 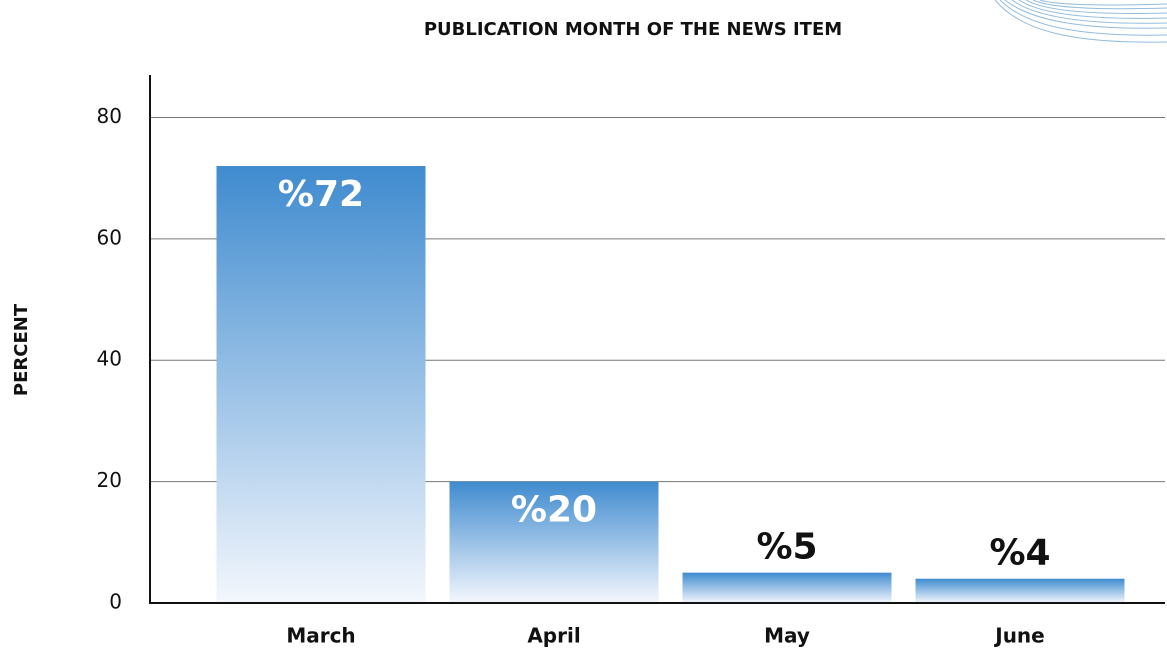 What do you see at coordinates (321, 194) in the screenshot?
I see `value-label: %72` at bounding box center [321, 194].